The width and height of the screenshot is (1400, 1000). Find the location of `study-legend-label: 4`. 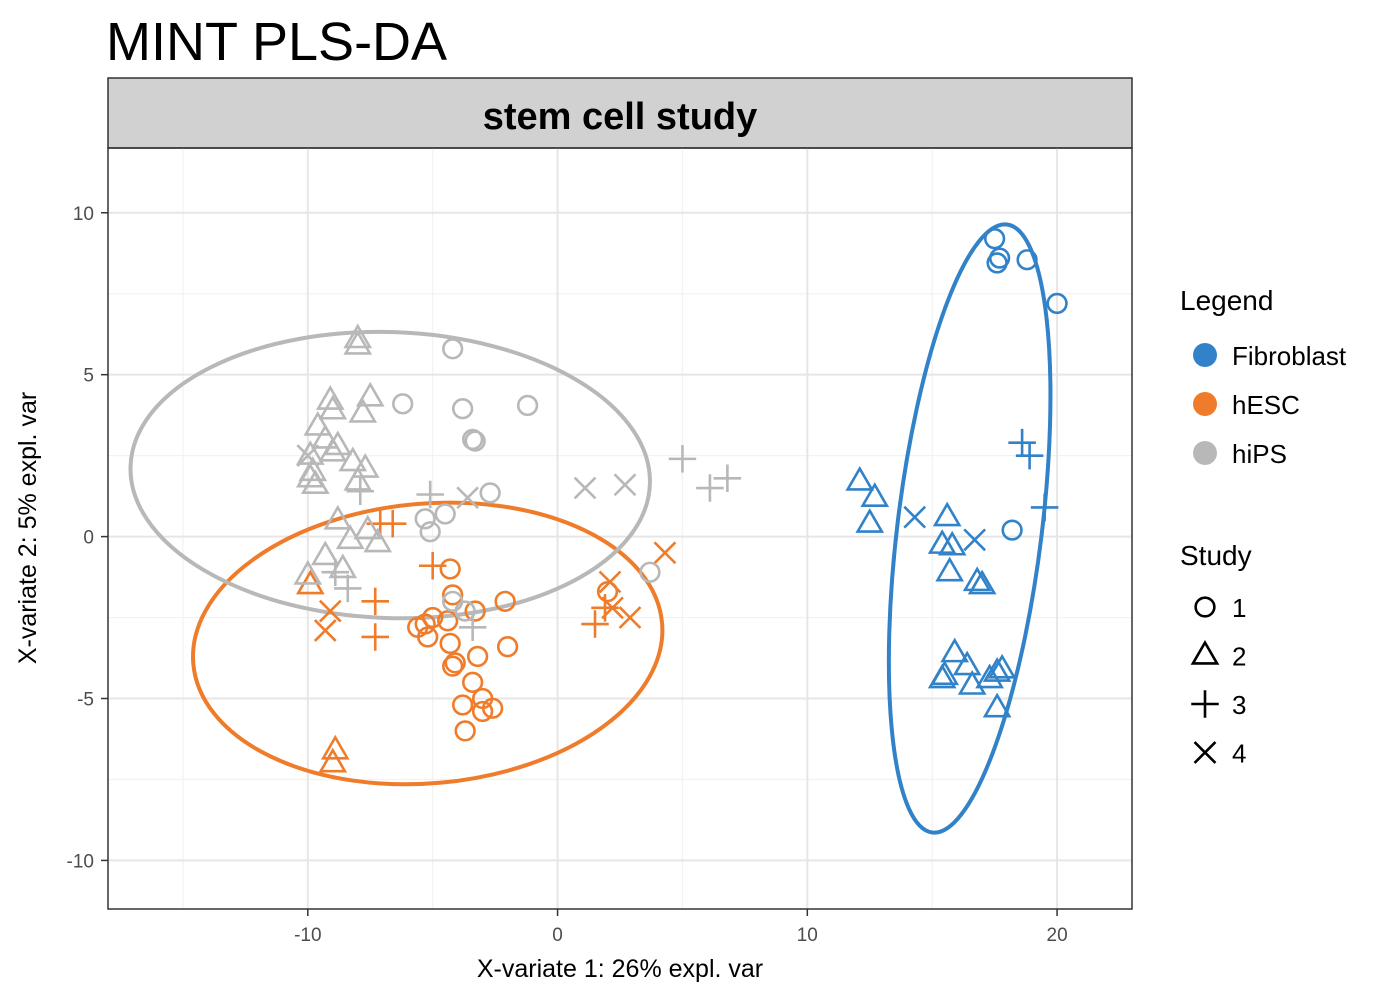

study-legend-label: 4 is located at coordinates (1239, 754).